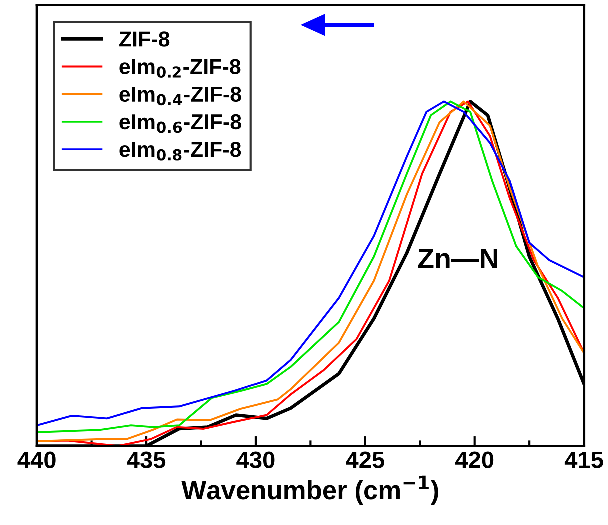 Image resolution: width=608 pixels, height=525 pixels. What do you see at coordinates (458, 258) in the screenshot?
I see `annotation: Zn—N` at bounding box center [458, 258].